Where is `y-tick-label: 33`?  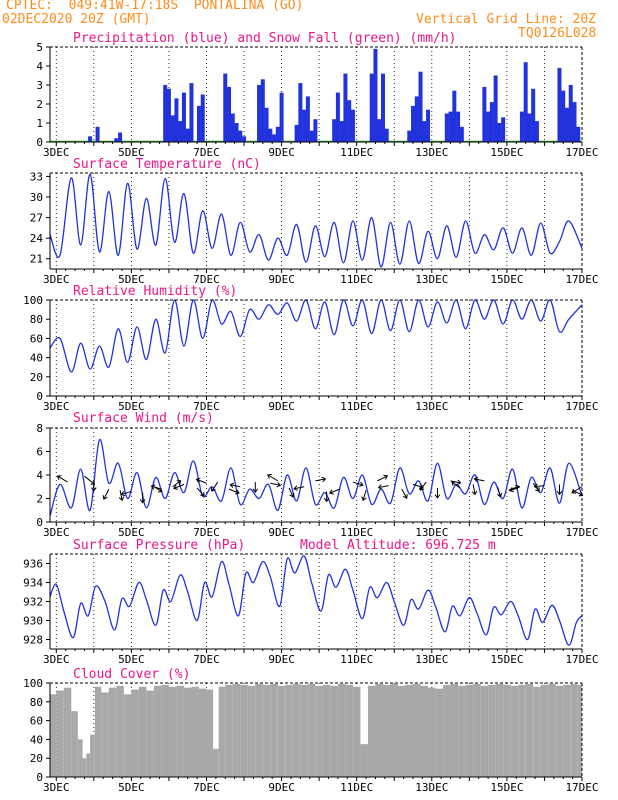 y-tick-label: 33 is located at coordinates (36, 176).